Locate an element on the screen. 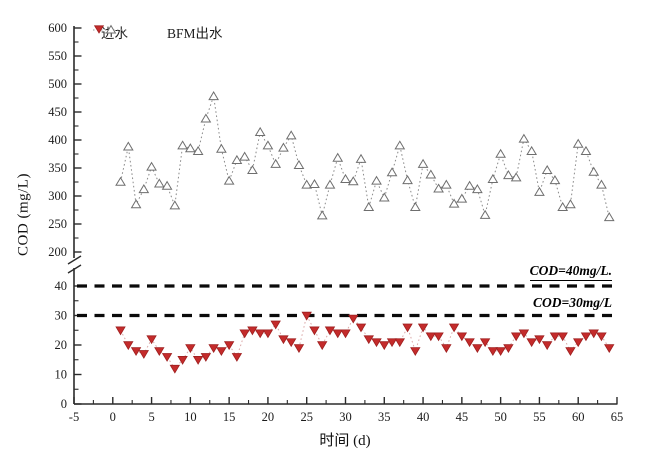 The width and height of the screenshot is (650, 468). legend: 进水 BFM出水 is located at coordinates (157, 32).